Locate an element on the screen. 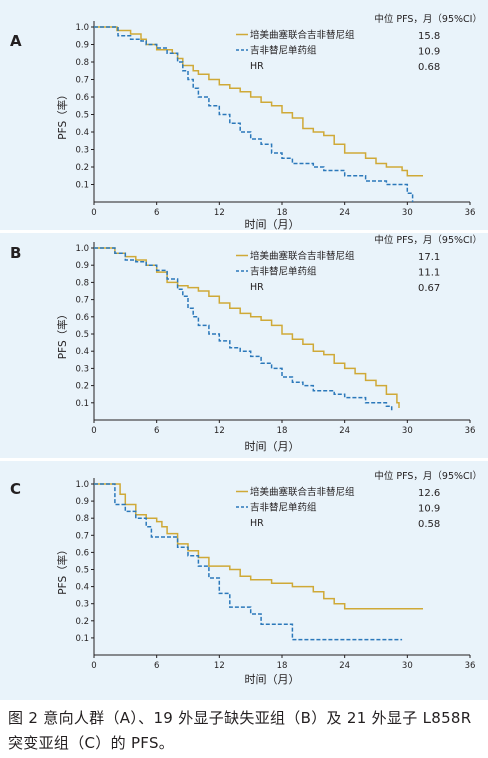  panel-label: C is located at coordinates (15, 489).